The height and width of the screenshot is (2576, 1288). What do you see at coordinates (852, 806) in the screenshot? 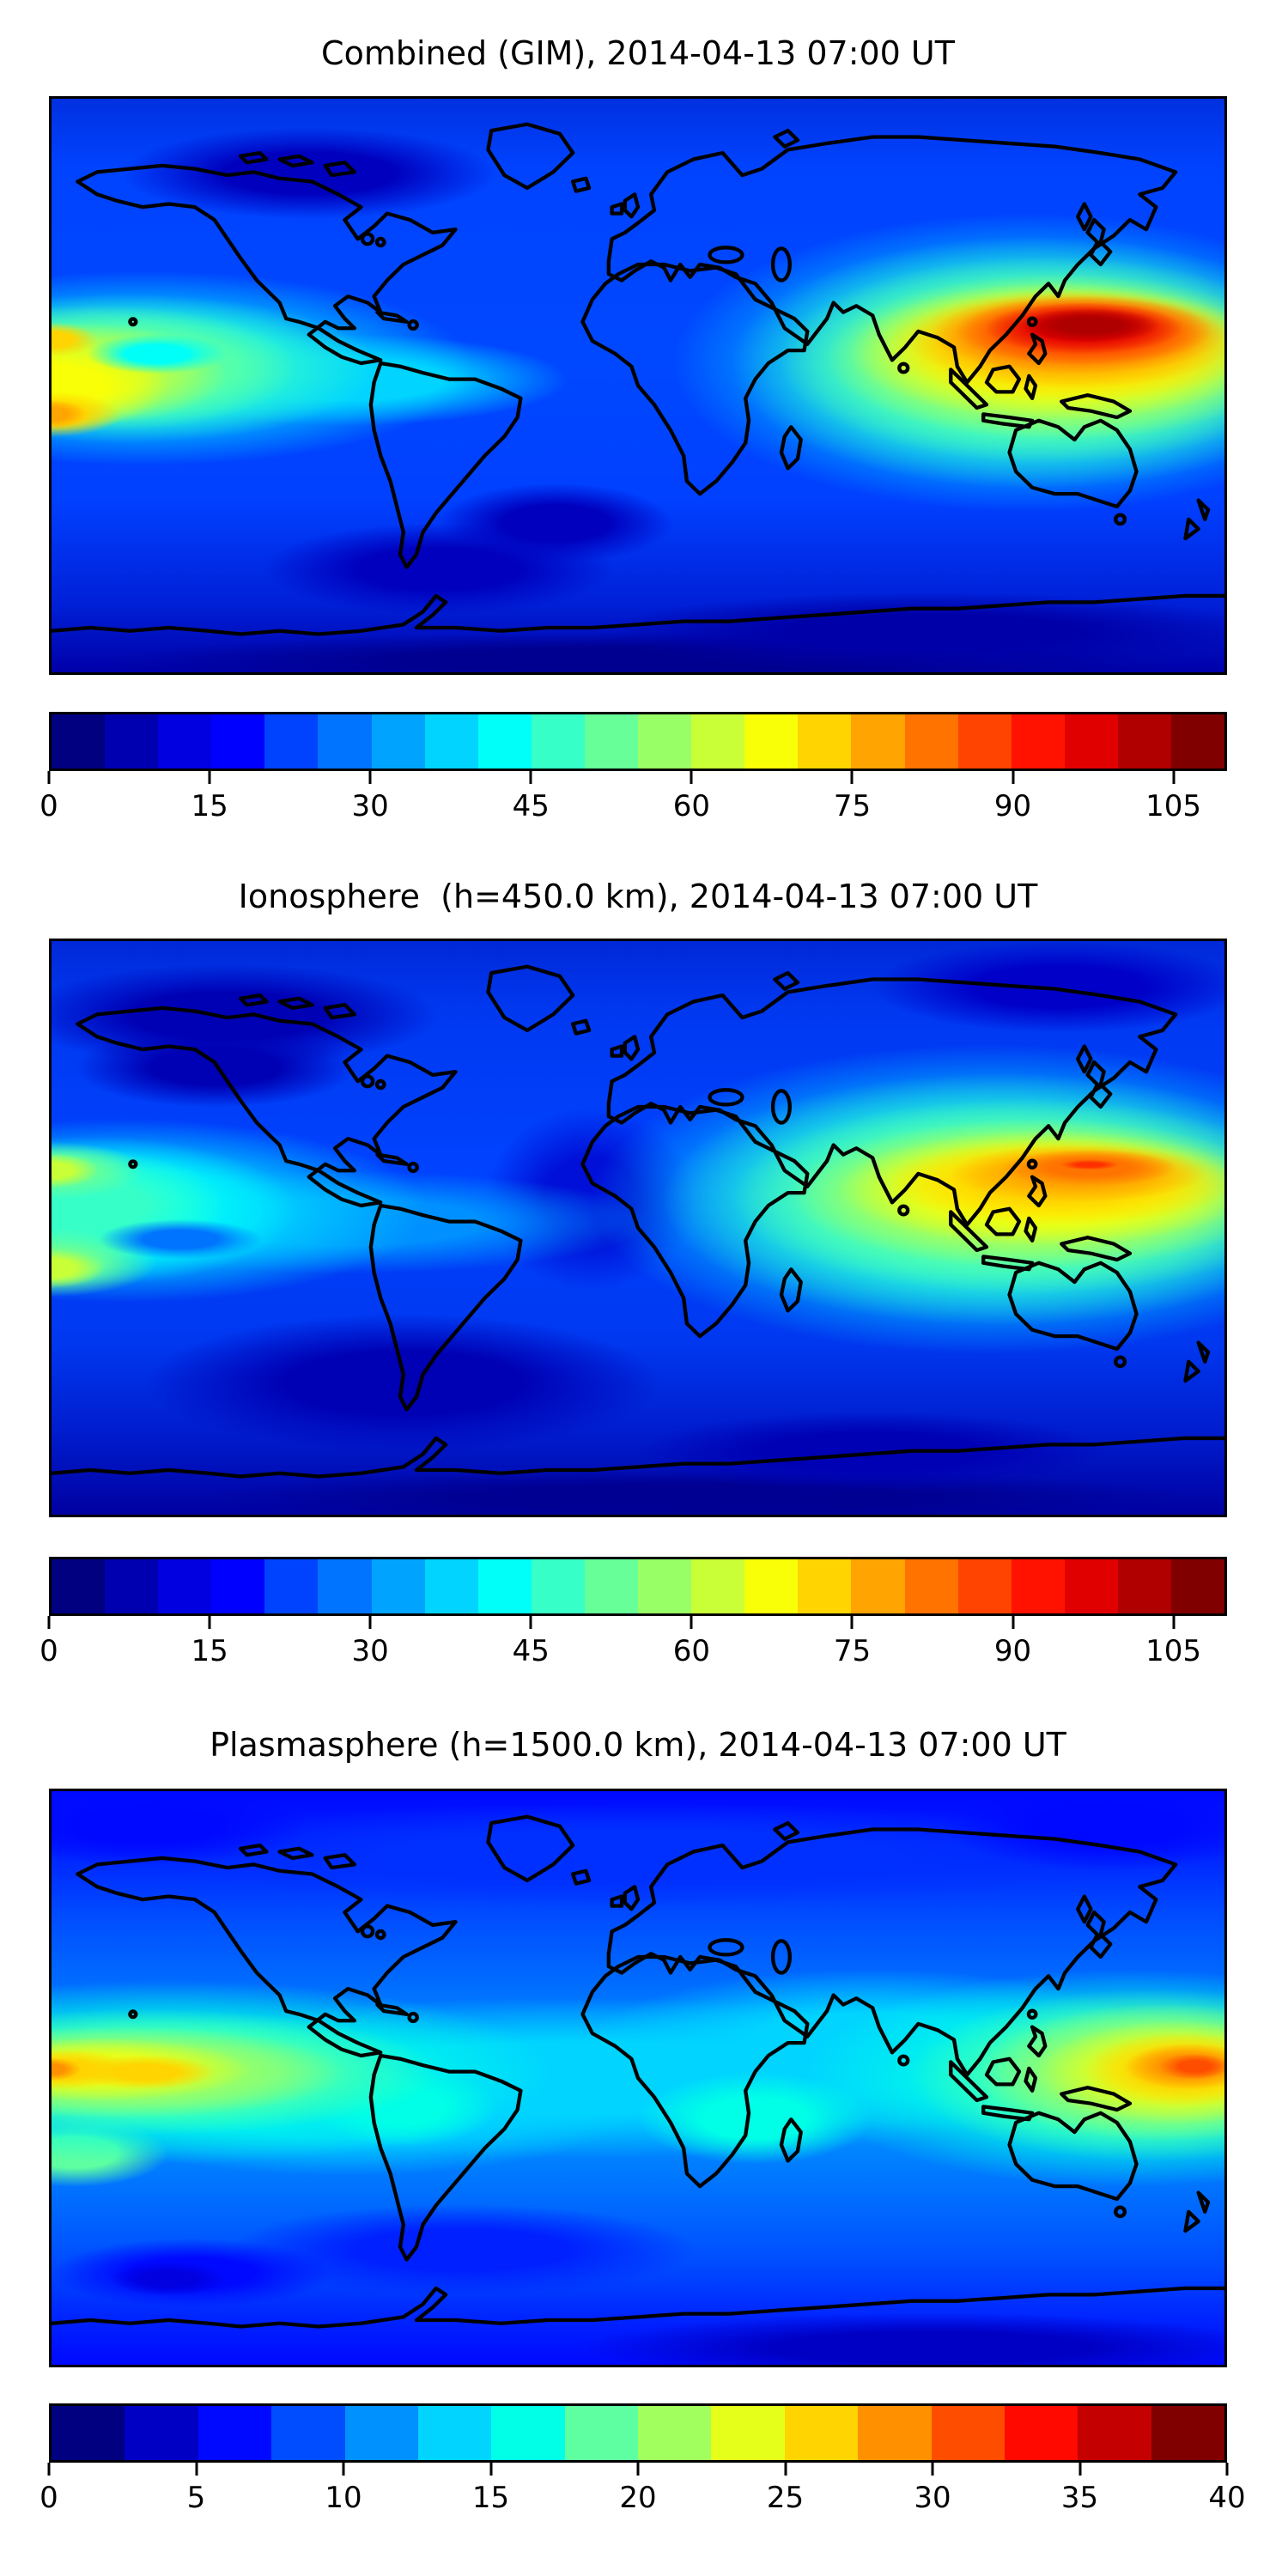
I see `colorbar-tick-label: 75` at bounding box center [852, 806].